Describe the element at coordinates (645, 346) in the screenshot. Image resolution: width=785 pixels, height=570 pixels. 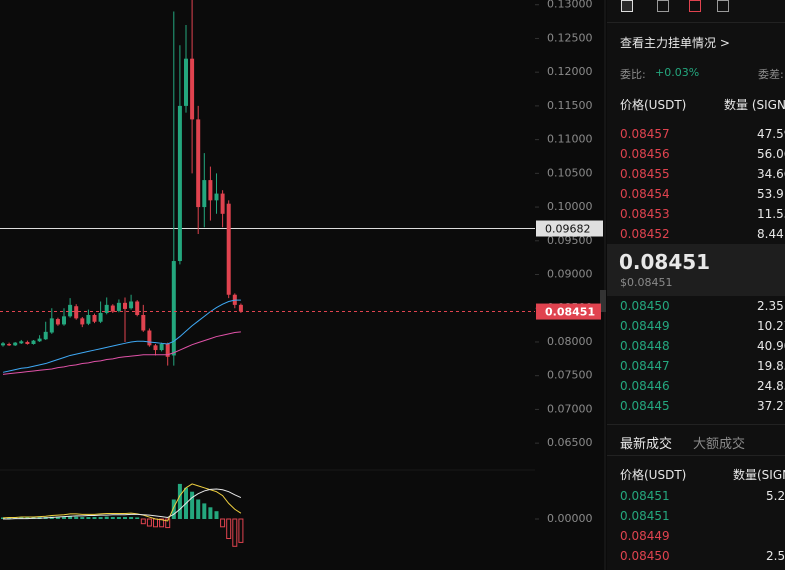
I see `bid-price: 0.08448` at that location.